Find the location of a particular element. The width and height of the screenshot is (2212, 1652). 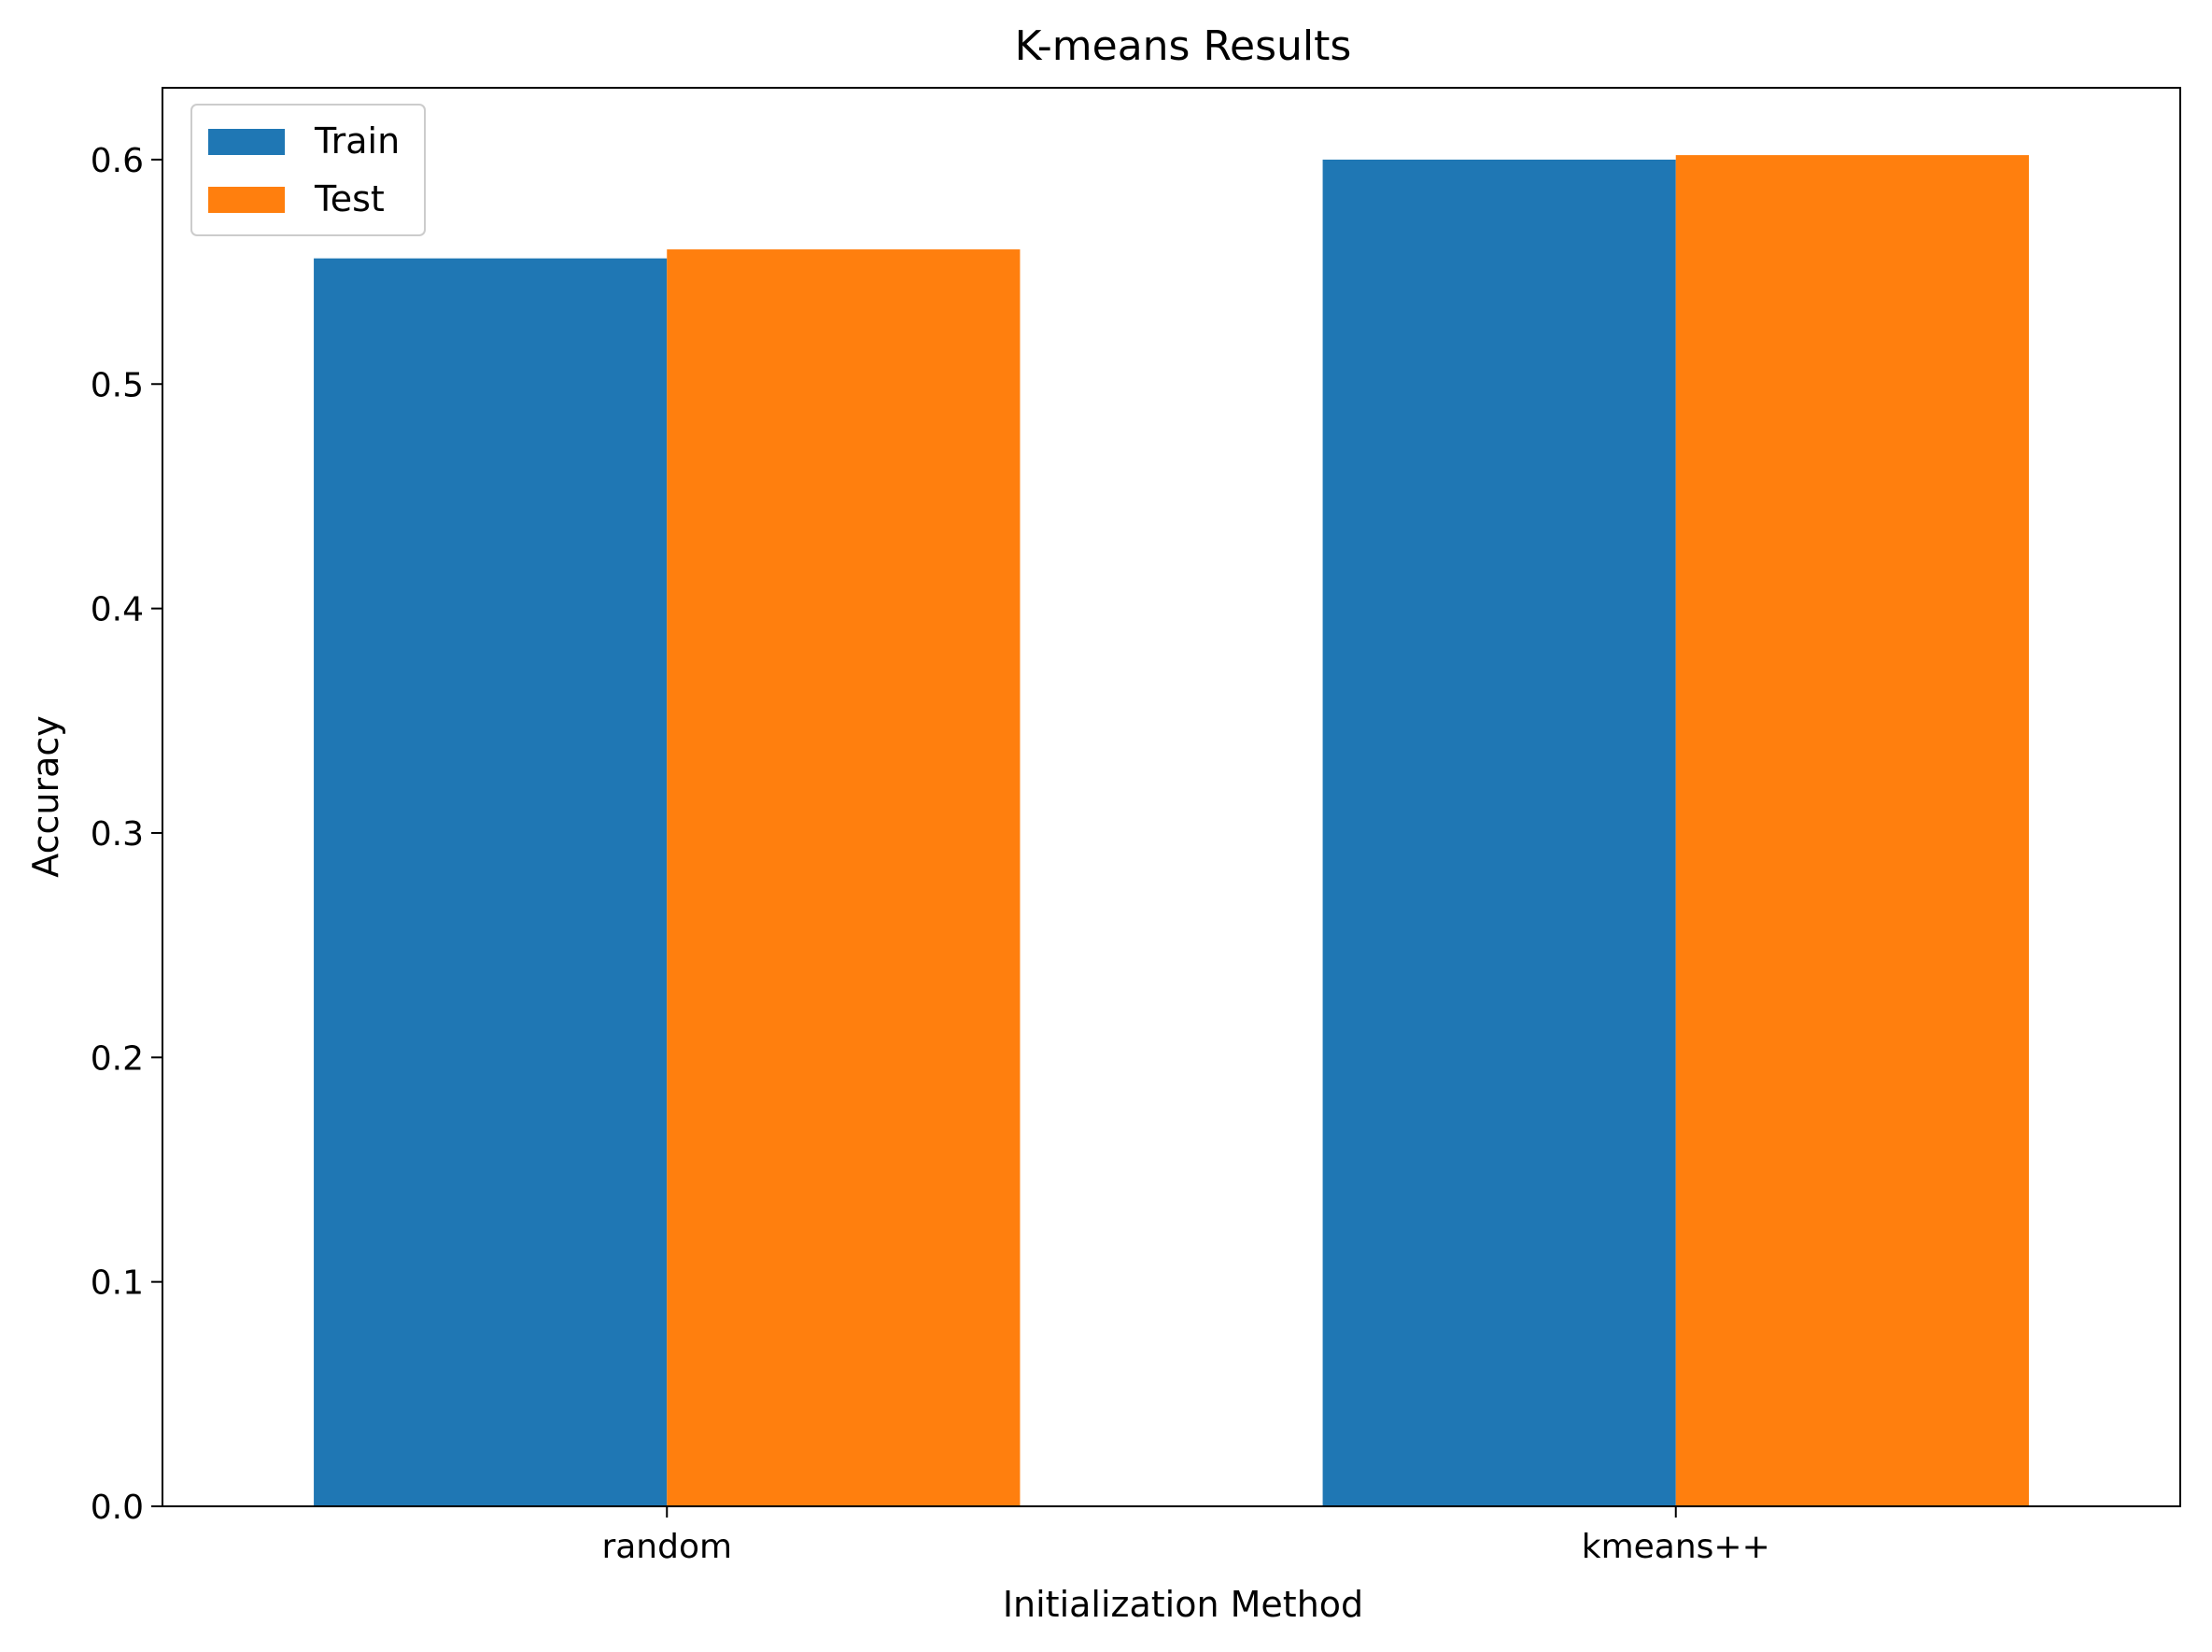

legend-swatch-test is located at coordinates (246, 200).